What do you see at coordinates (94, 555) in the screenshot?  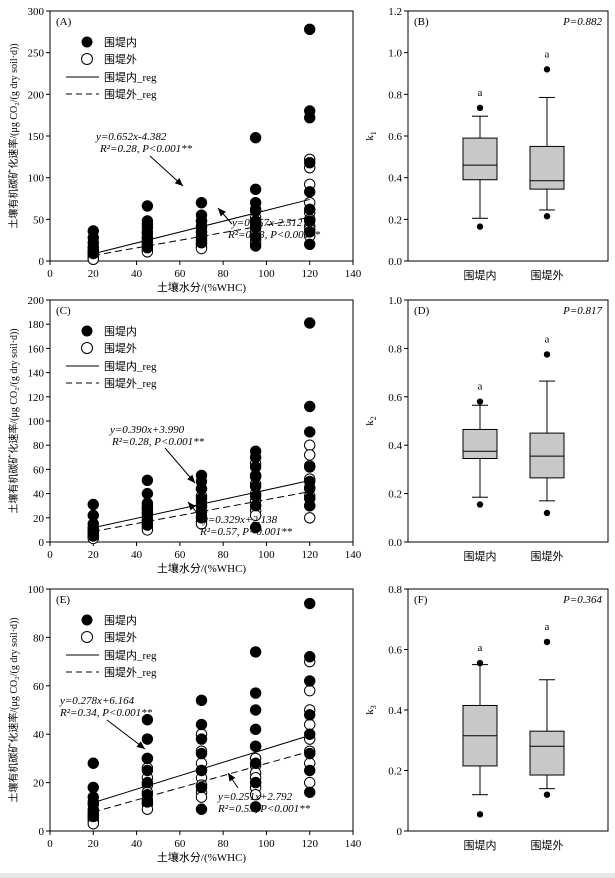 I see `x-tick-label: 20` at bounding box center [94, 555].